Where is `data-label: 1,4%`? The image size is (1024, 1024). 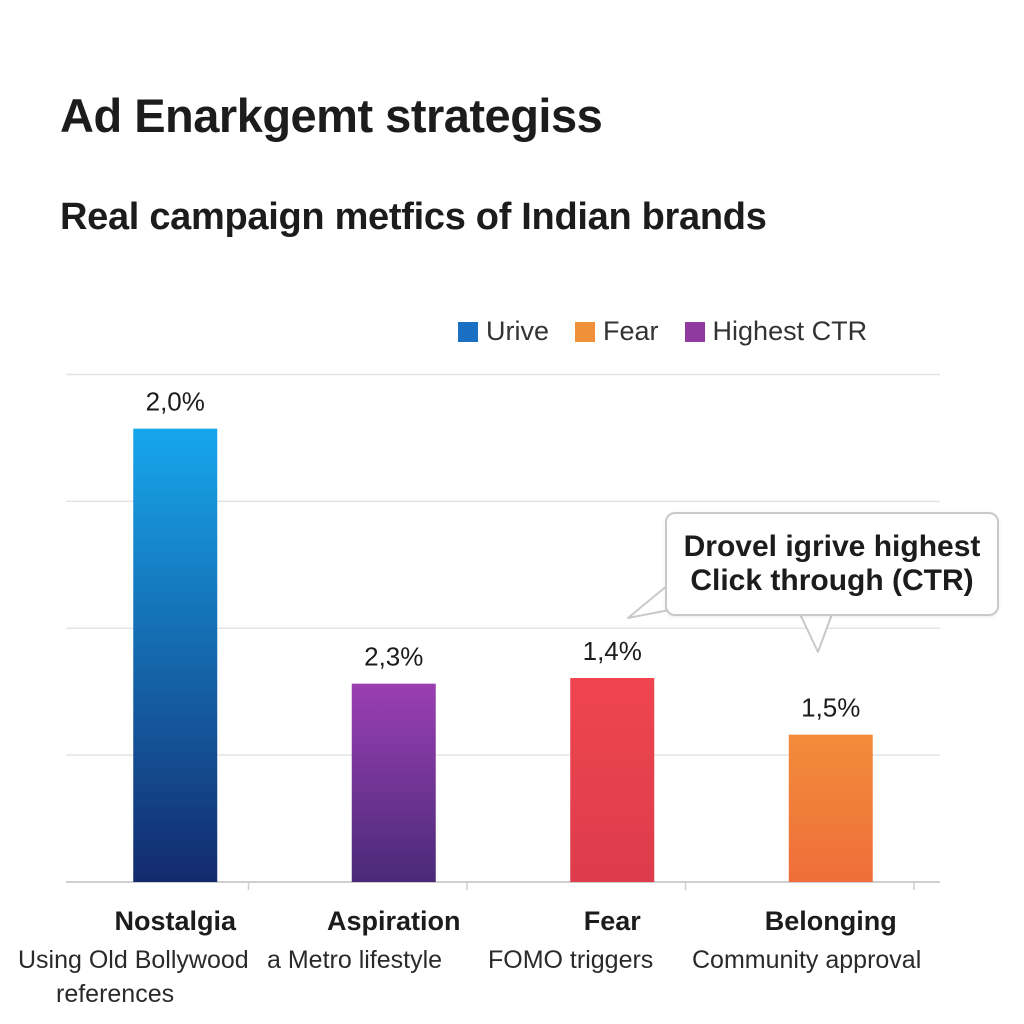 data-label: 1,4% is located at coordinates (612, 651).